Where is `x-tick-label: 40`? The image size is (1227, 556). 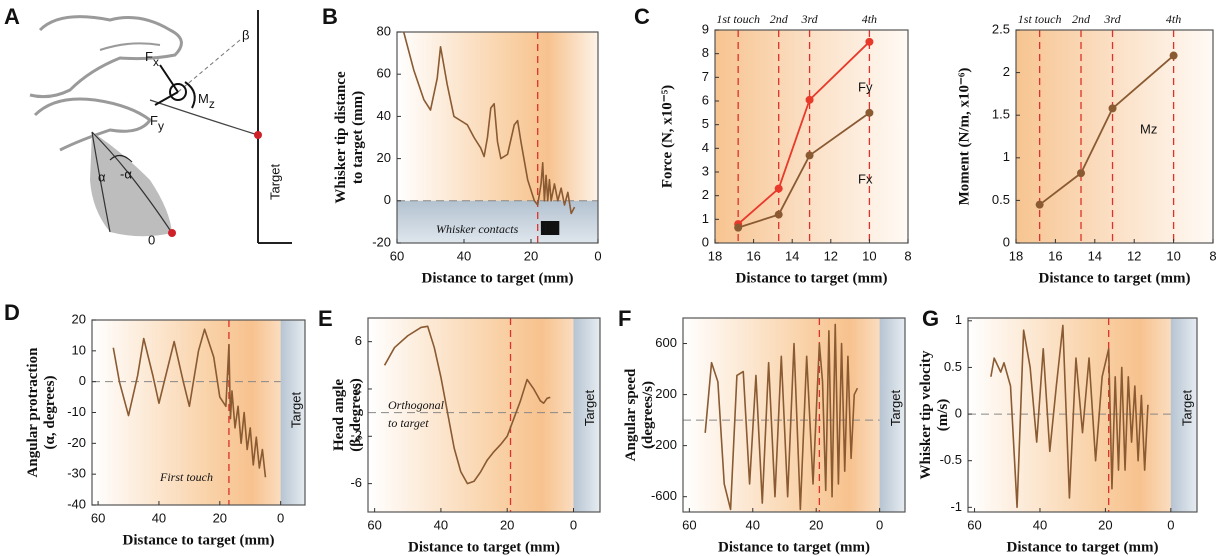 x-tick-label: 40 is located at coordinates (464, 255).